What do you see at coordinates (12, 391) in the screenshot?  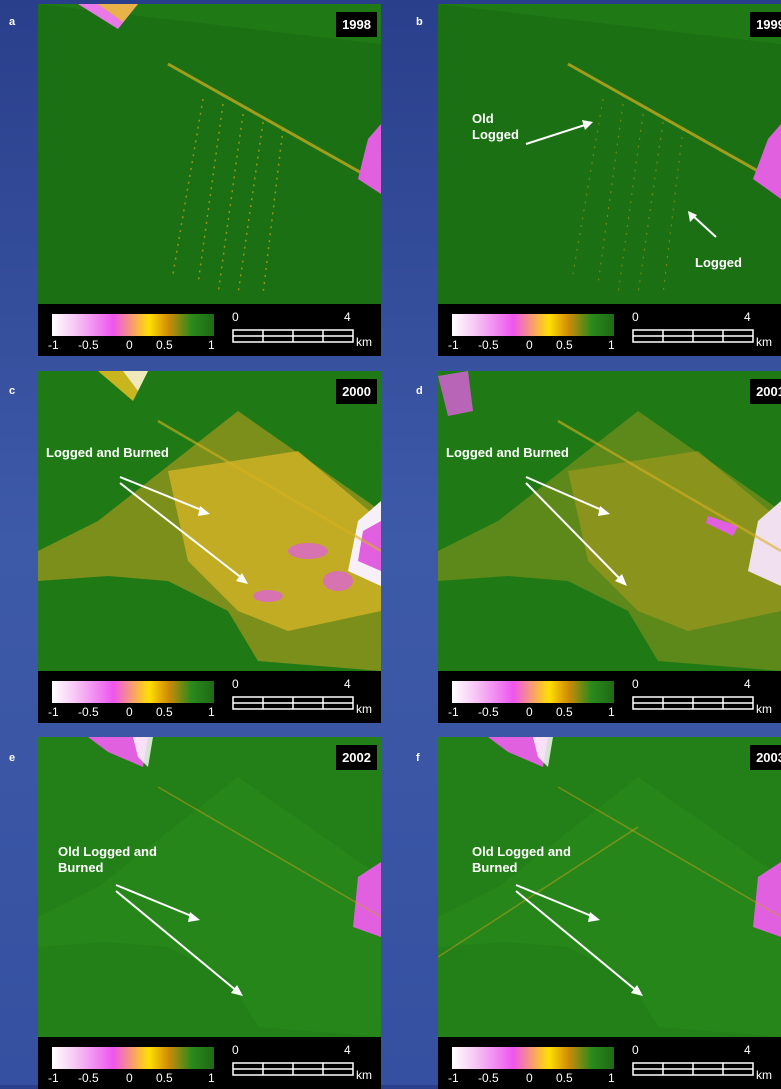 I see `panel-letter-c: c` at bounding box center [12, 391].